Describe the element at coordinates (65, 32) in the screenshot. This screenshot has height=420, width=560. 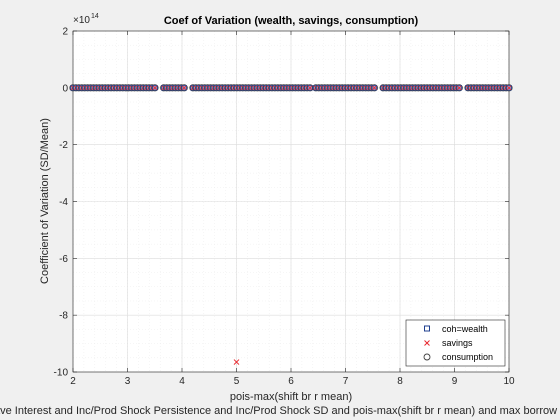
I see `y-tick-label: 2` at that location.